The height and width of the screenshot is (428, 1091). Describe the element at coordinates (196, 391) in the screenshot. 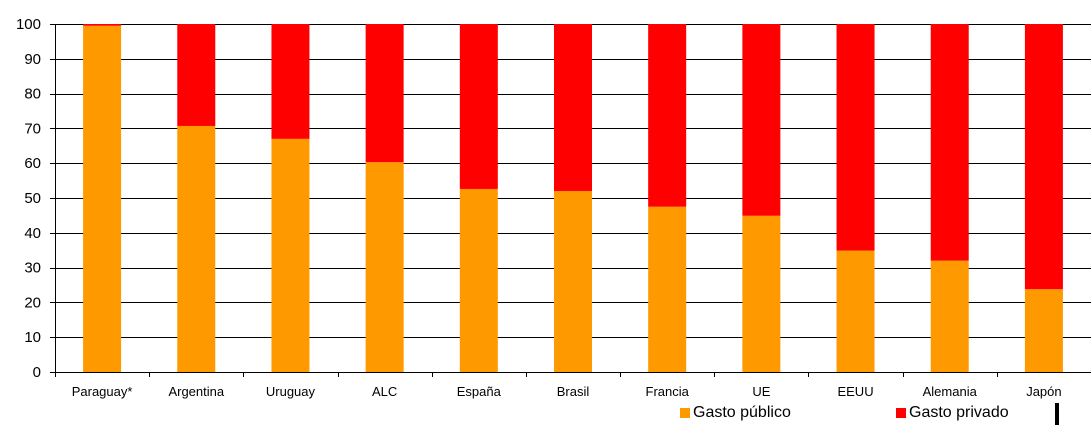

I see `x-tick-label: Argentina` at that location.